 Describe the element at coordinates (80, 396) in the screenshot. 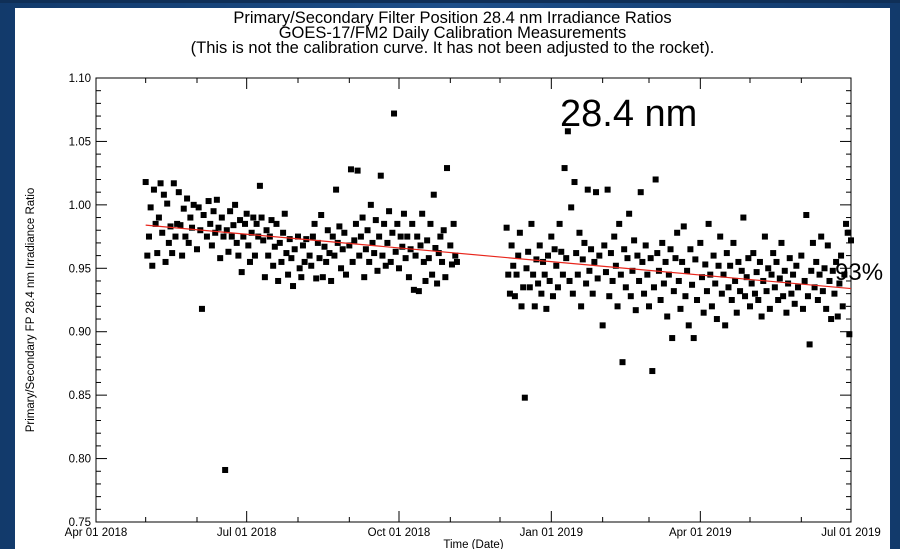

I see `y-tick-label: 0.85` at that location.